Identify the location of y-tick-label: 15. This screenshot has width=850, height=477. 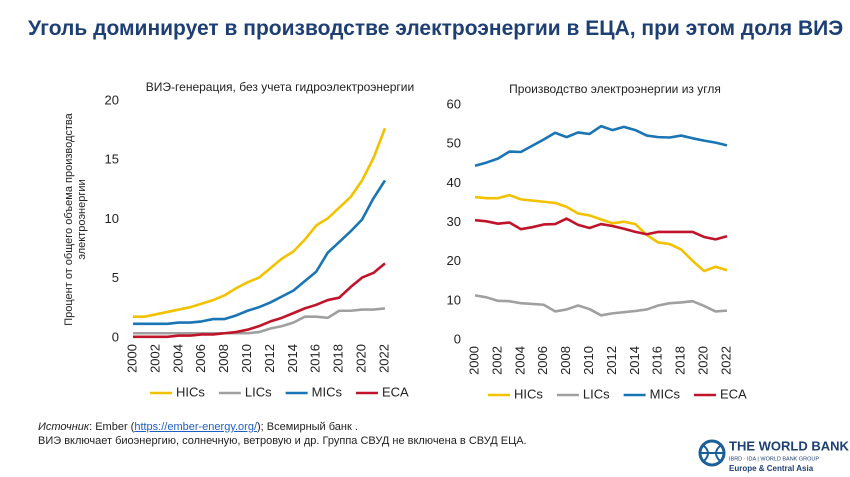
(112, 159).